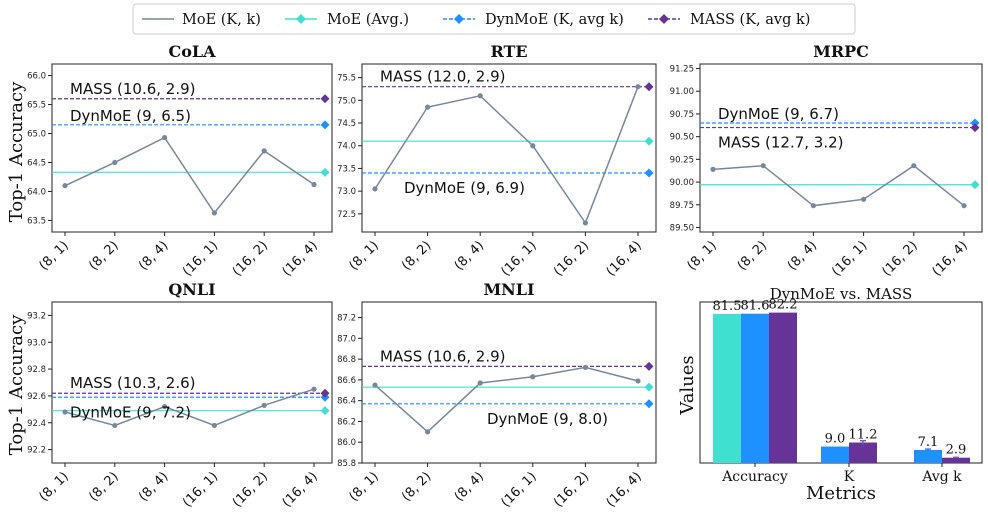 This screenshot has width=988, height=517. Describe the element at coordinates (838, 185) in the screenshot. I see `panel-mrpc-moe-series-line` at that location.